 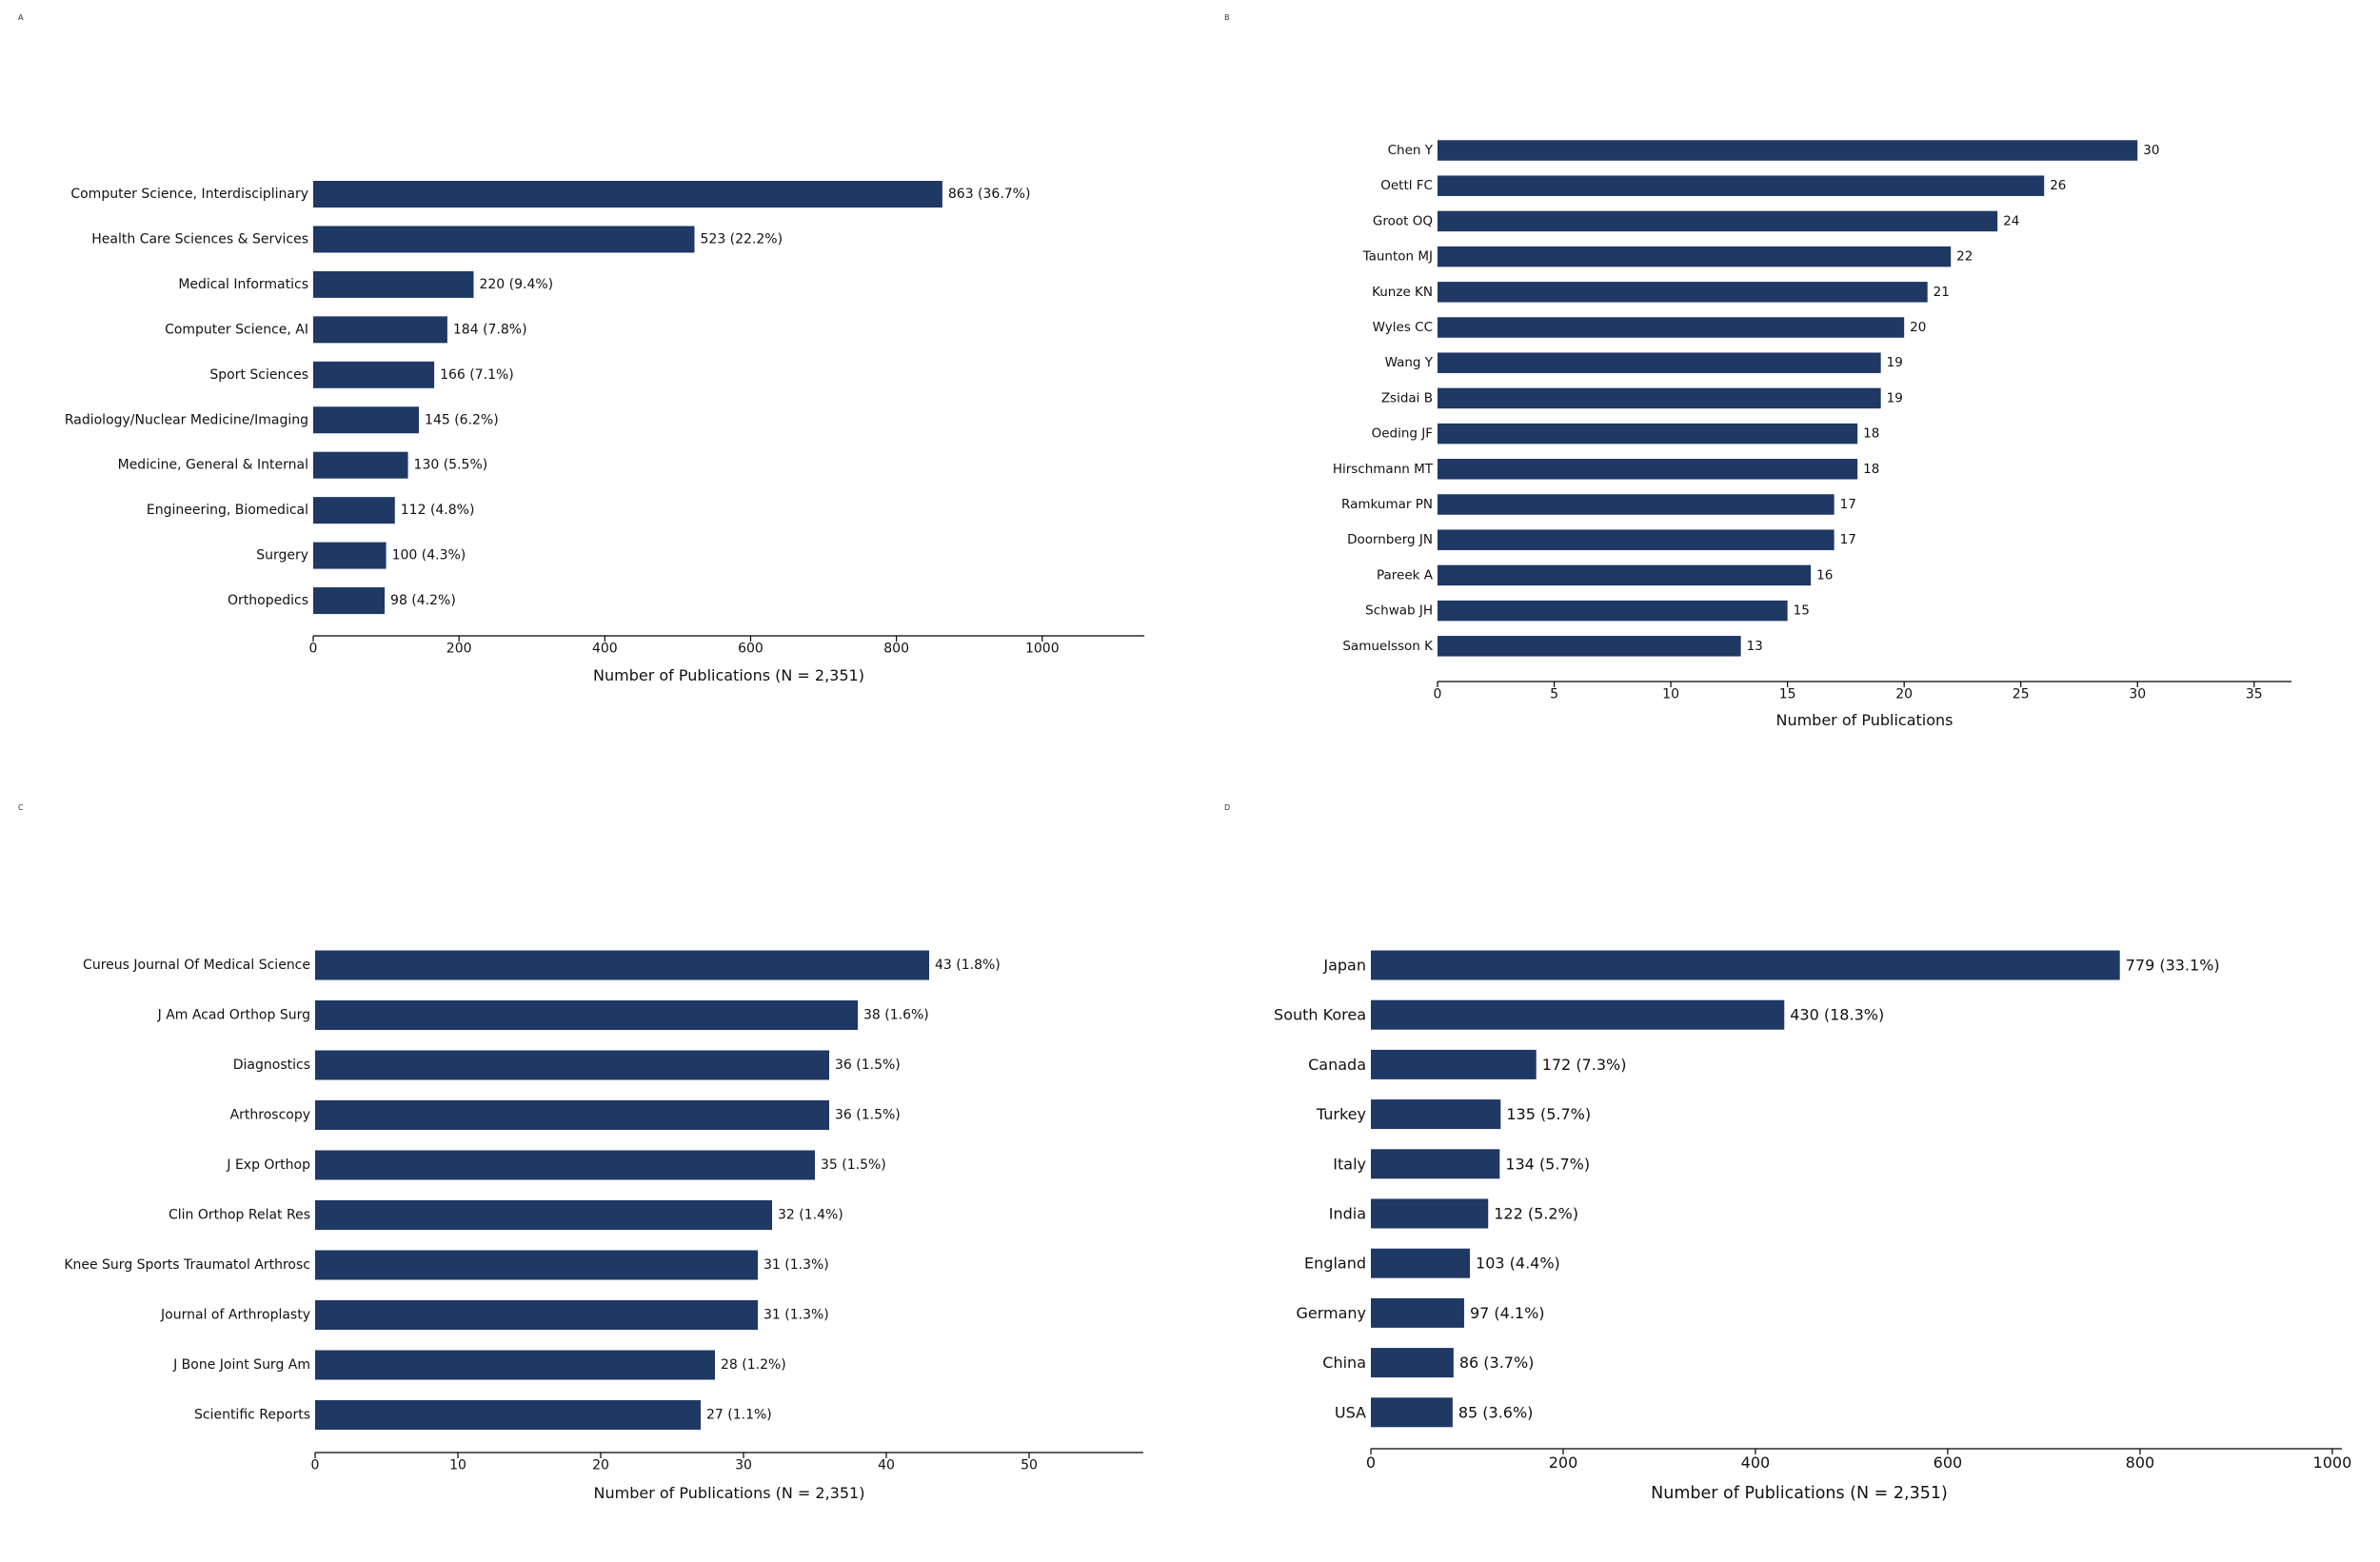 I want to click on data-label: 523 (22.2%), so click(x=742, y=239).